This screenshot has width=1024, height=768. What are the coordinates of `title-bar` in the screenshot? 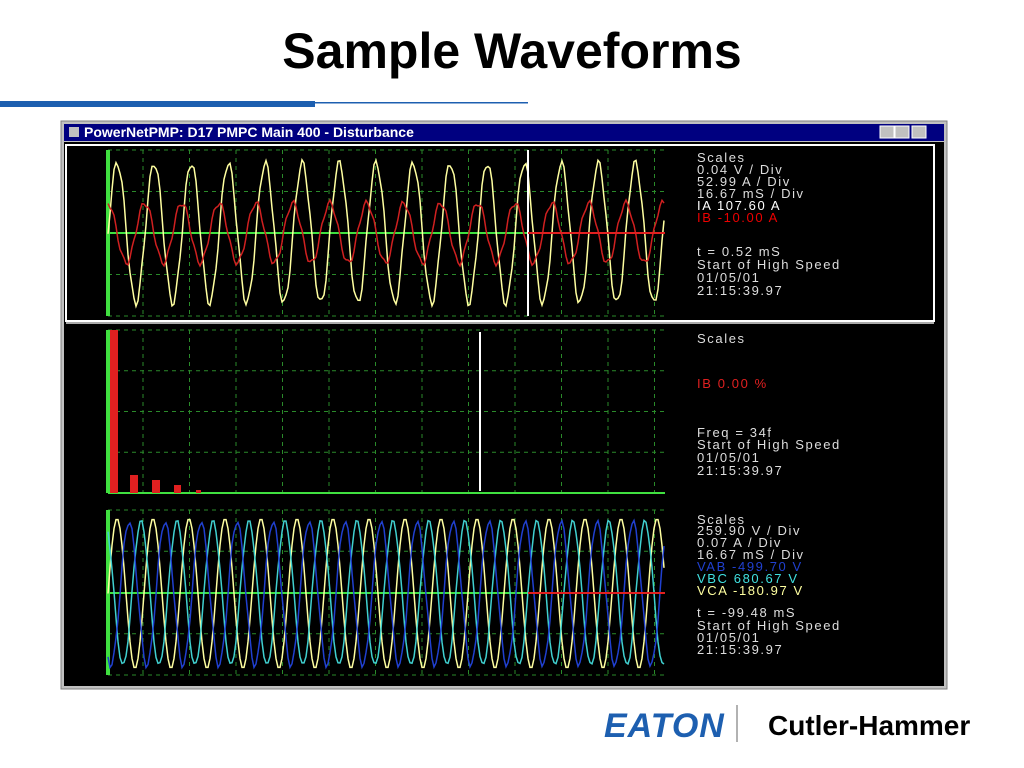 It's located at (504, 132).